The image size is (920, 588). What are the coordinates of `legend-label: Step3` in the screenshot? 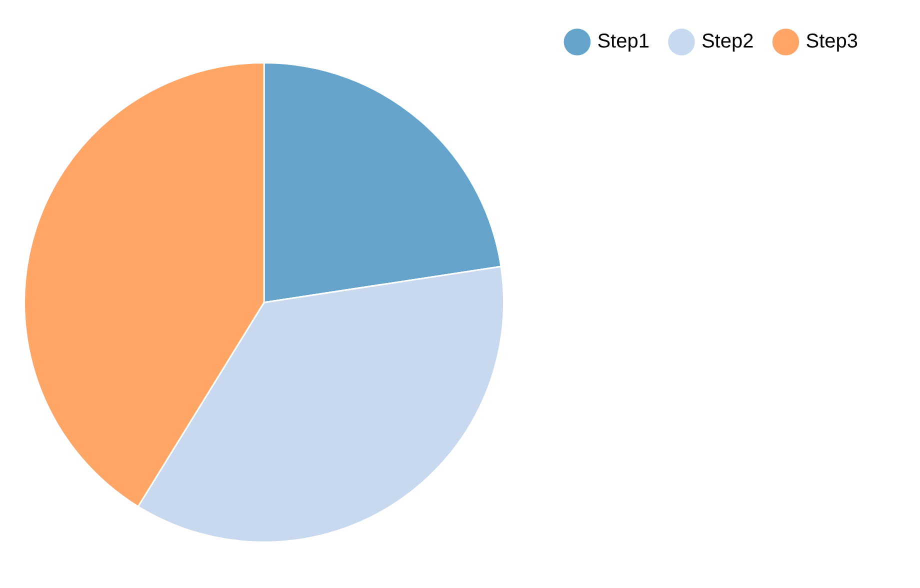 It's located at (832, 41).